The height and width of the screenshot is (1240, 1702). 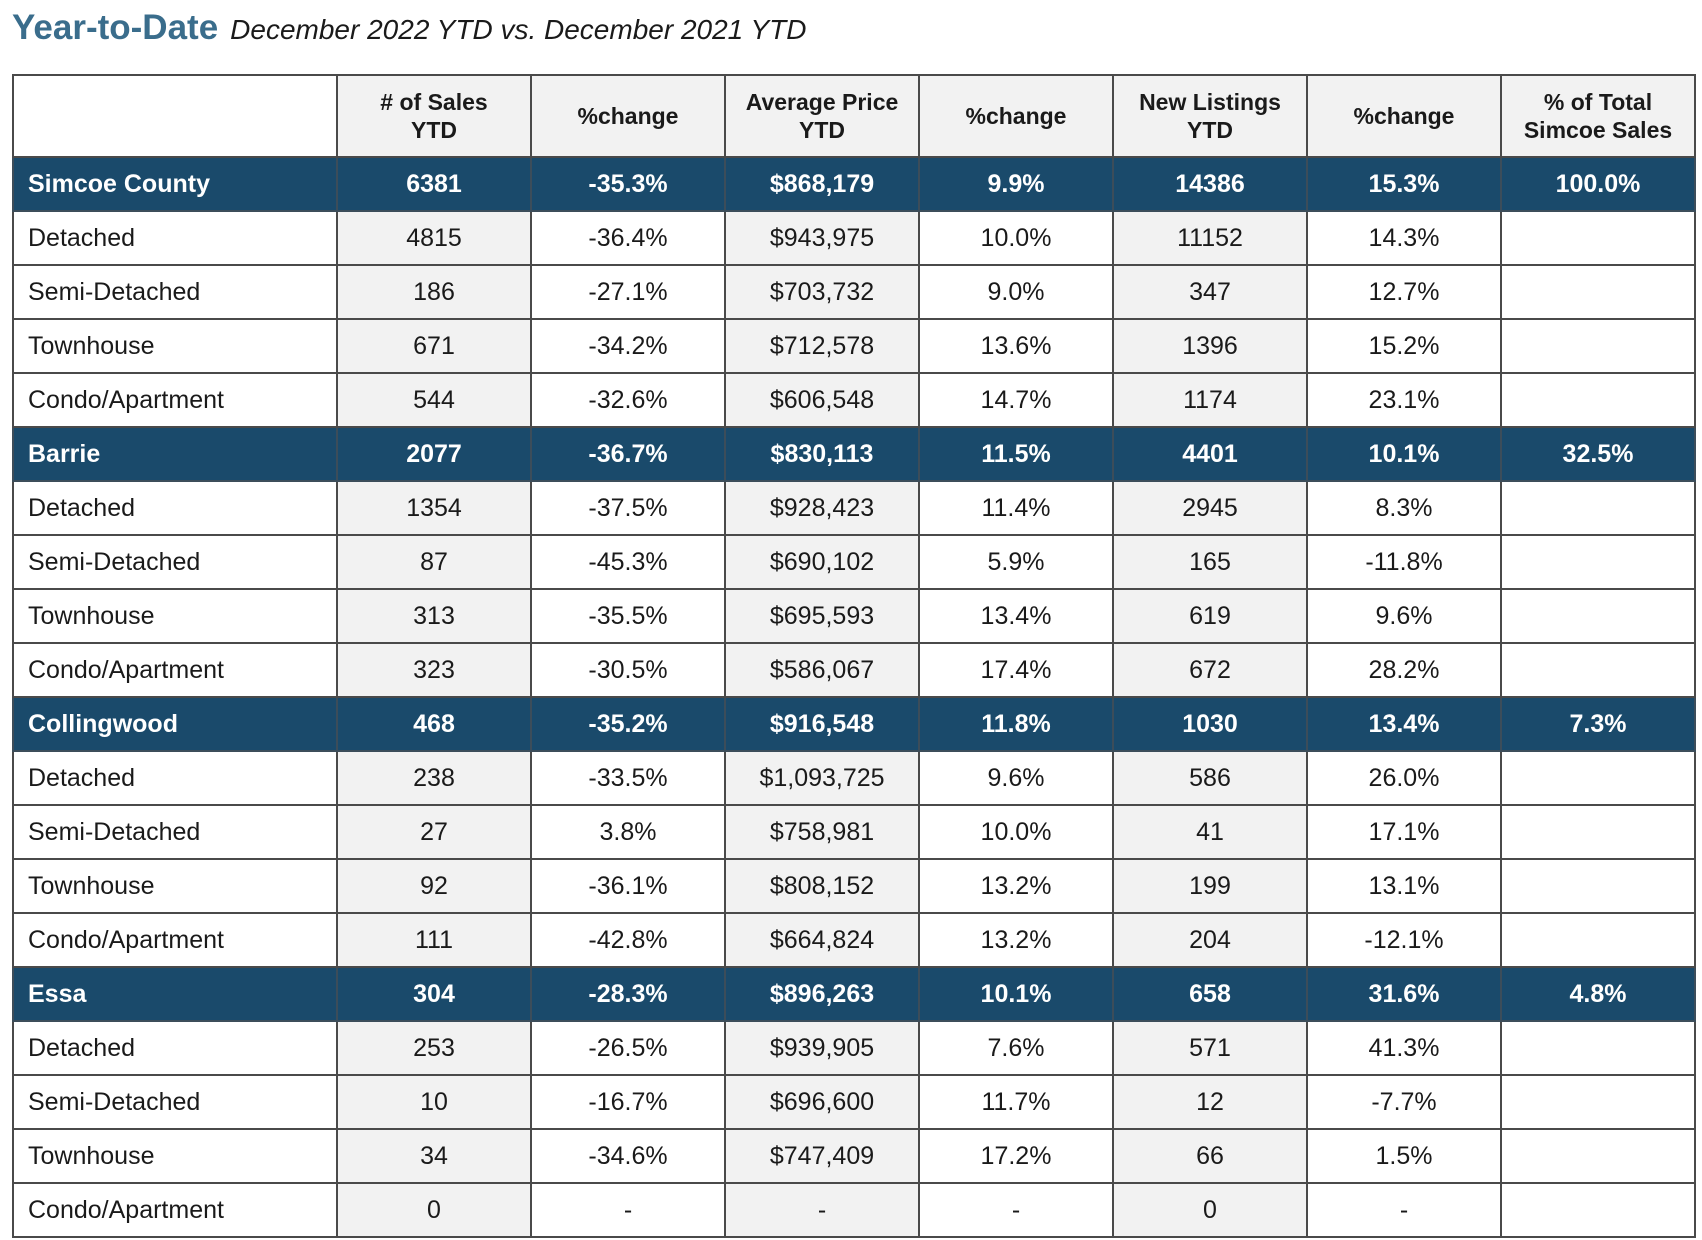 I want to click on avg-price-cell: $1,093,725, so click(x=822, y=778).